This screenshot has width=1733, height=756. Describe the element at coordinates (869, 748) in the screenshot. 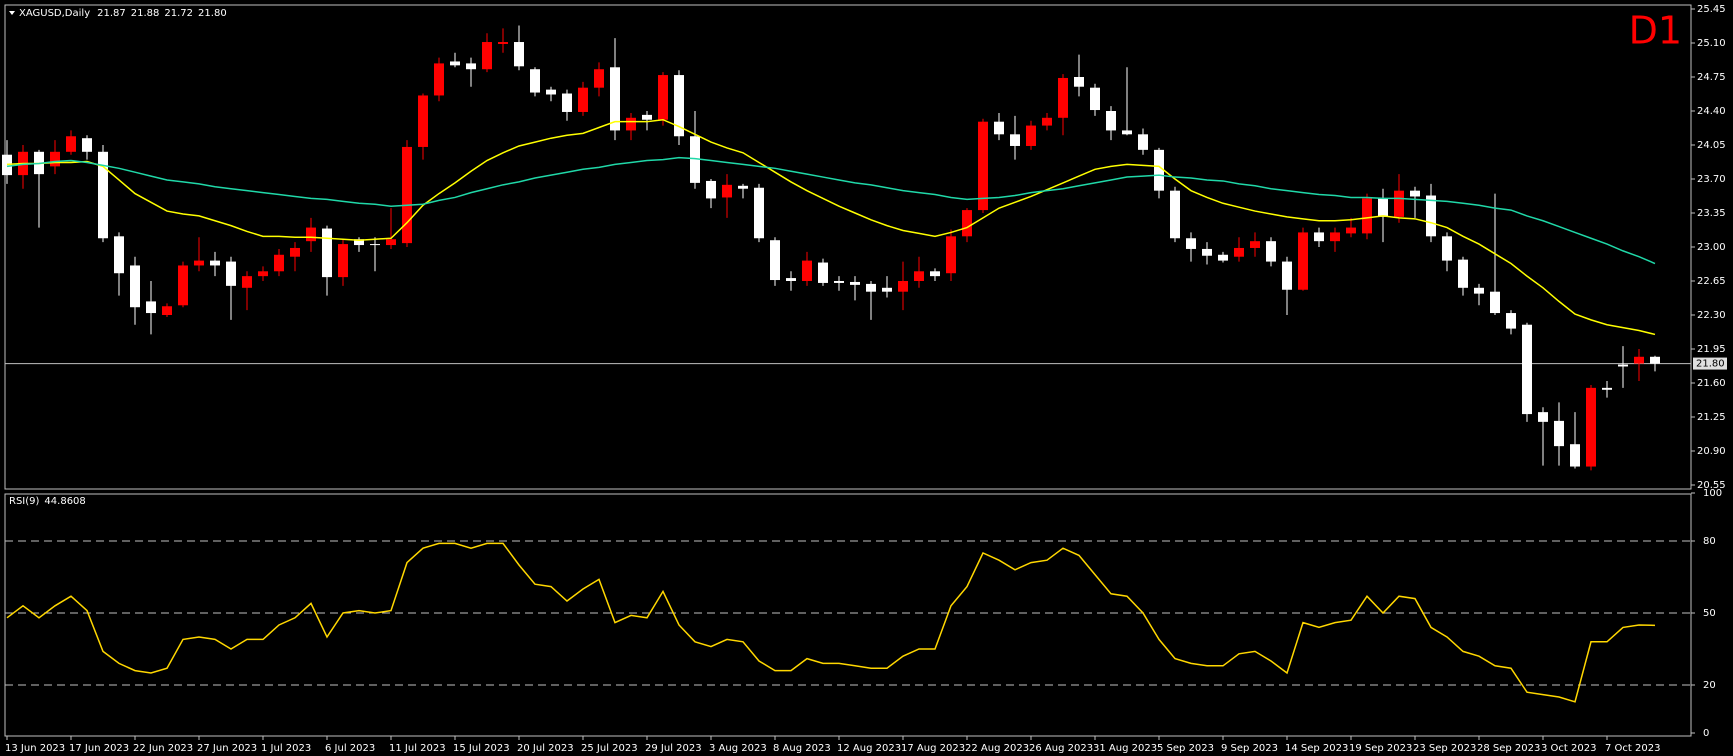

I see `x-tick-label: 12 Aug 2023` at that location.